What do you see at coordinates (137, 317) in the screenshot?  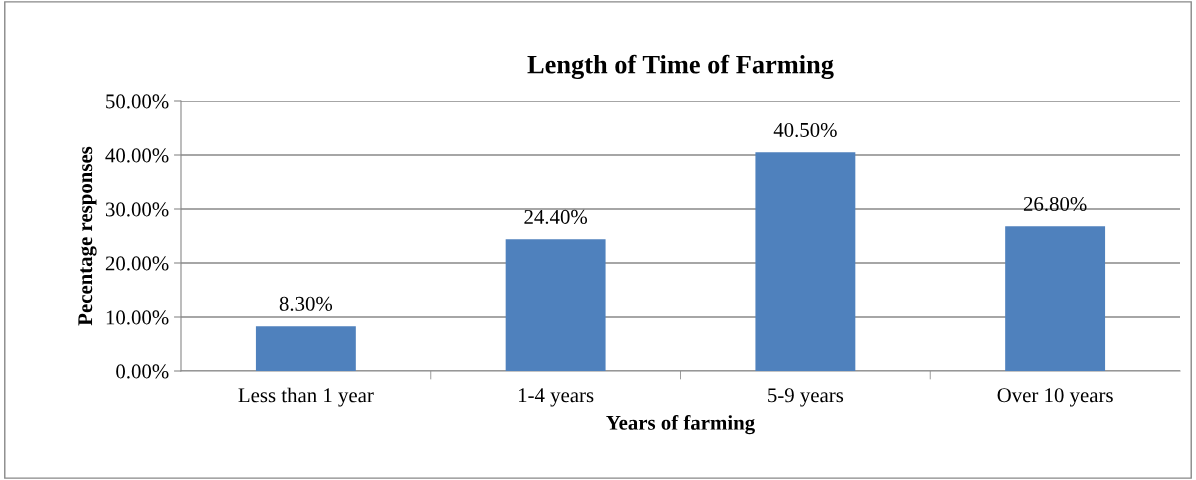 I see `y-tick-label: 10.00%` at bounding box center [137, 317].